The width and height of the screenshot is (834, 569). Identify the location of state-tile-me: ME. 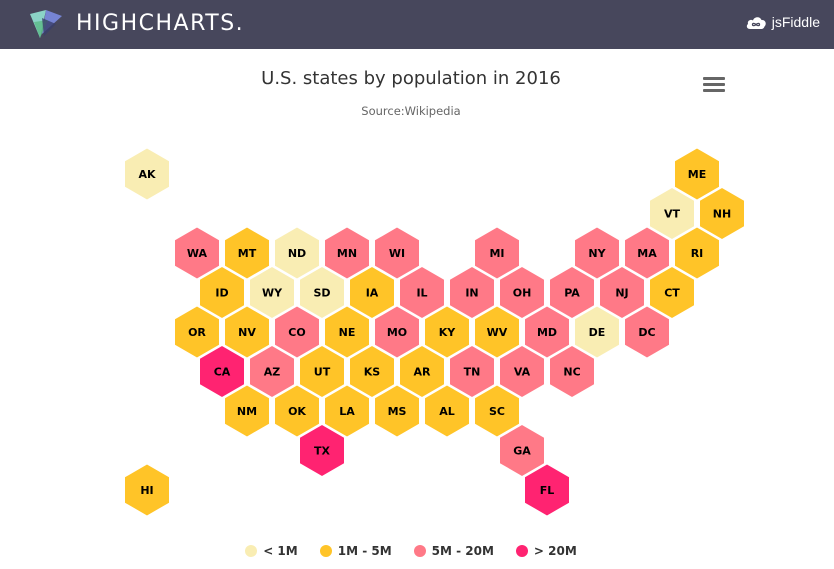
(697, 174).